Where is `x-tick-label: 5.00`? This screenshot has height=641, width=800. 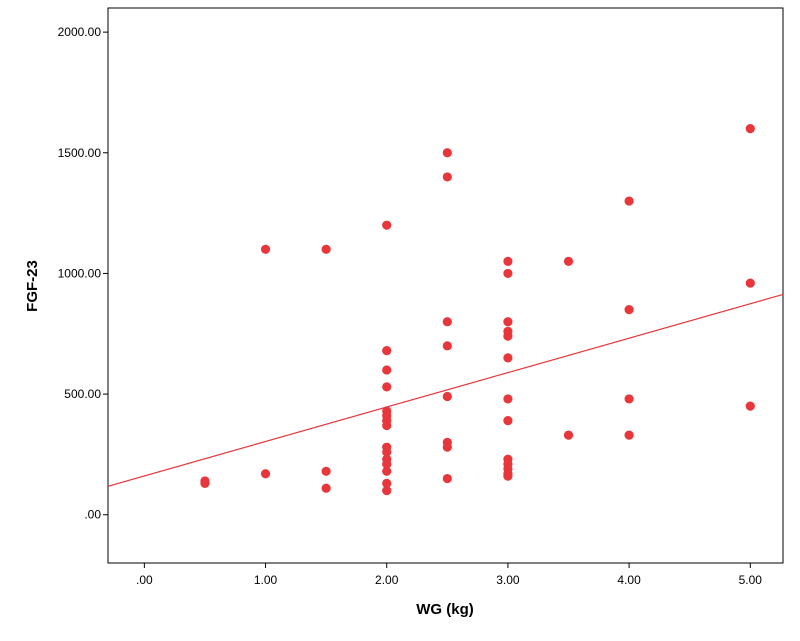
x-tick-label: 5.00 is located at coordinates (751, 580).